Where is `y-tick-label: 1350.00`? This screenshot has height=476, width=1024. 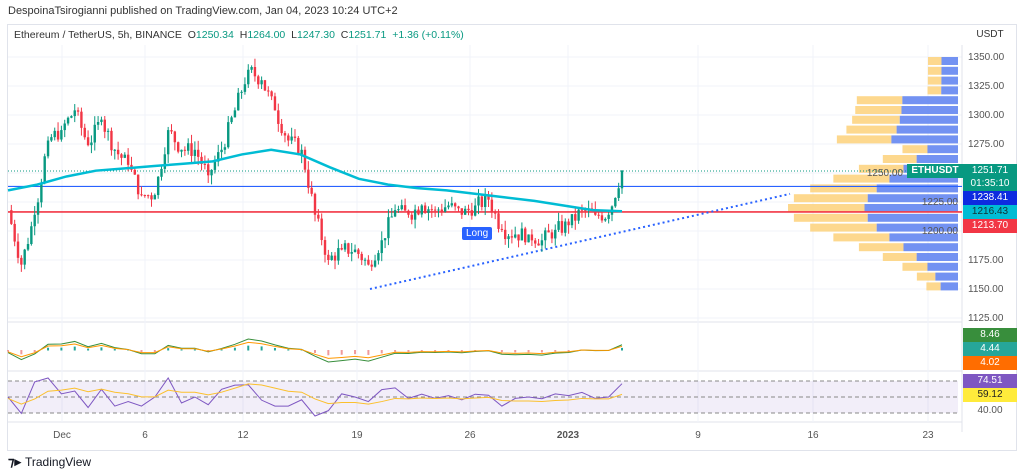 y-tick-label: 1350.00 is located at coordinates (986, 57).